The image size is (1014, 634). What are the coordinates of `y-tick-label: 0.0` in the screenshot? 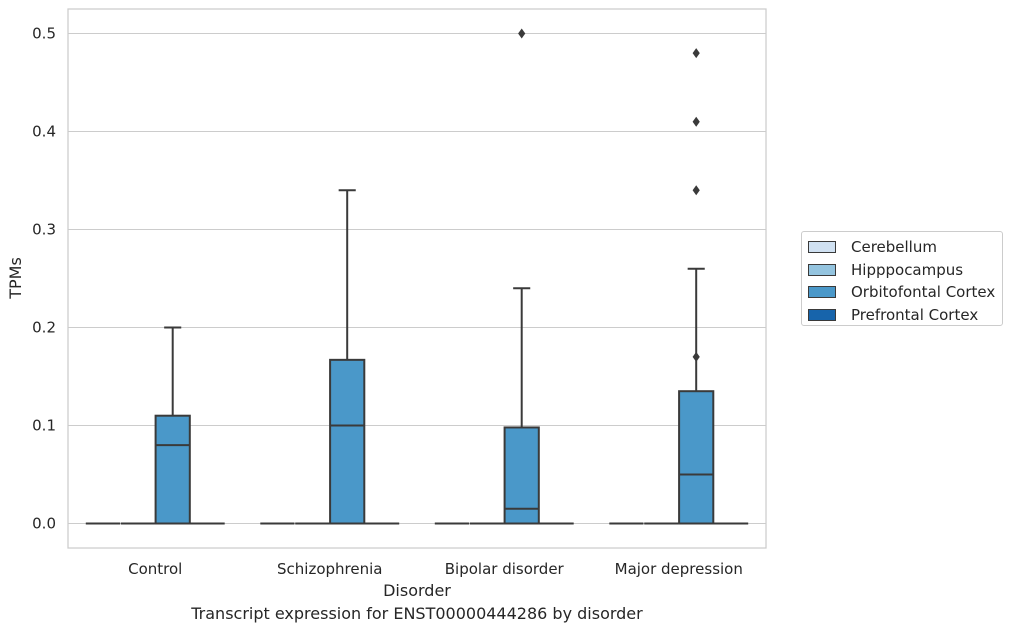 It's located at (44, 524).